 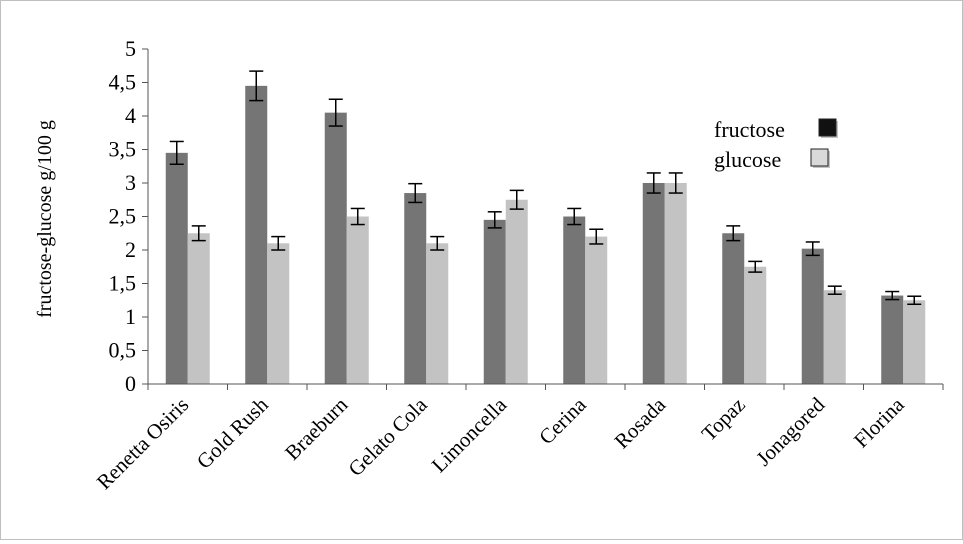 I want to click on y-tick-label: 5, so click(x=130, y=48).